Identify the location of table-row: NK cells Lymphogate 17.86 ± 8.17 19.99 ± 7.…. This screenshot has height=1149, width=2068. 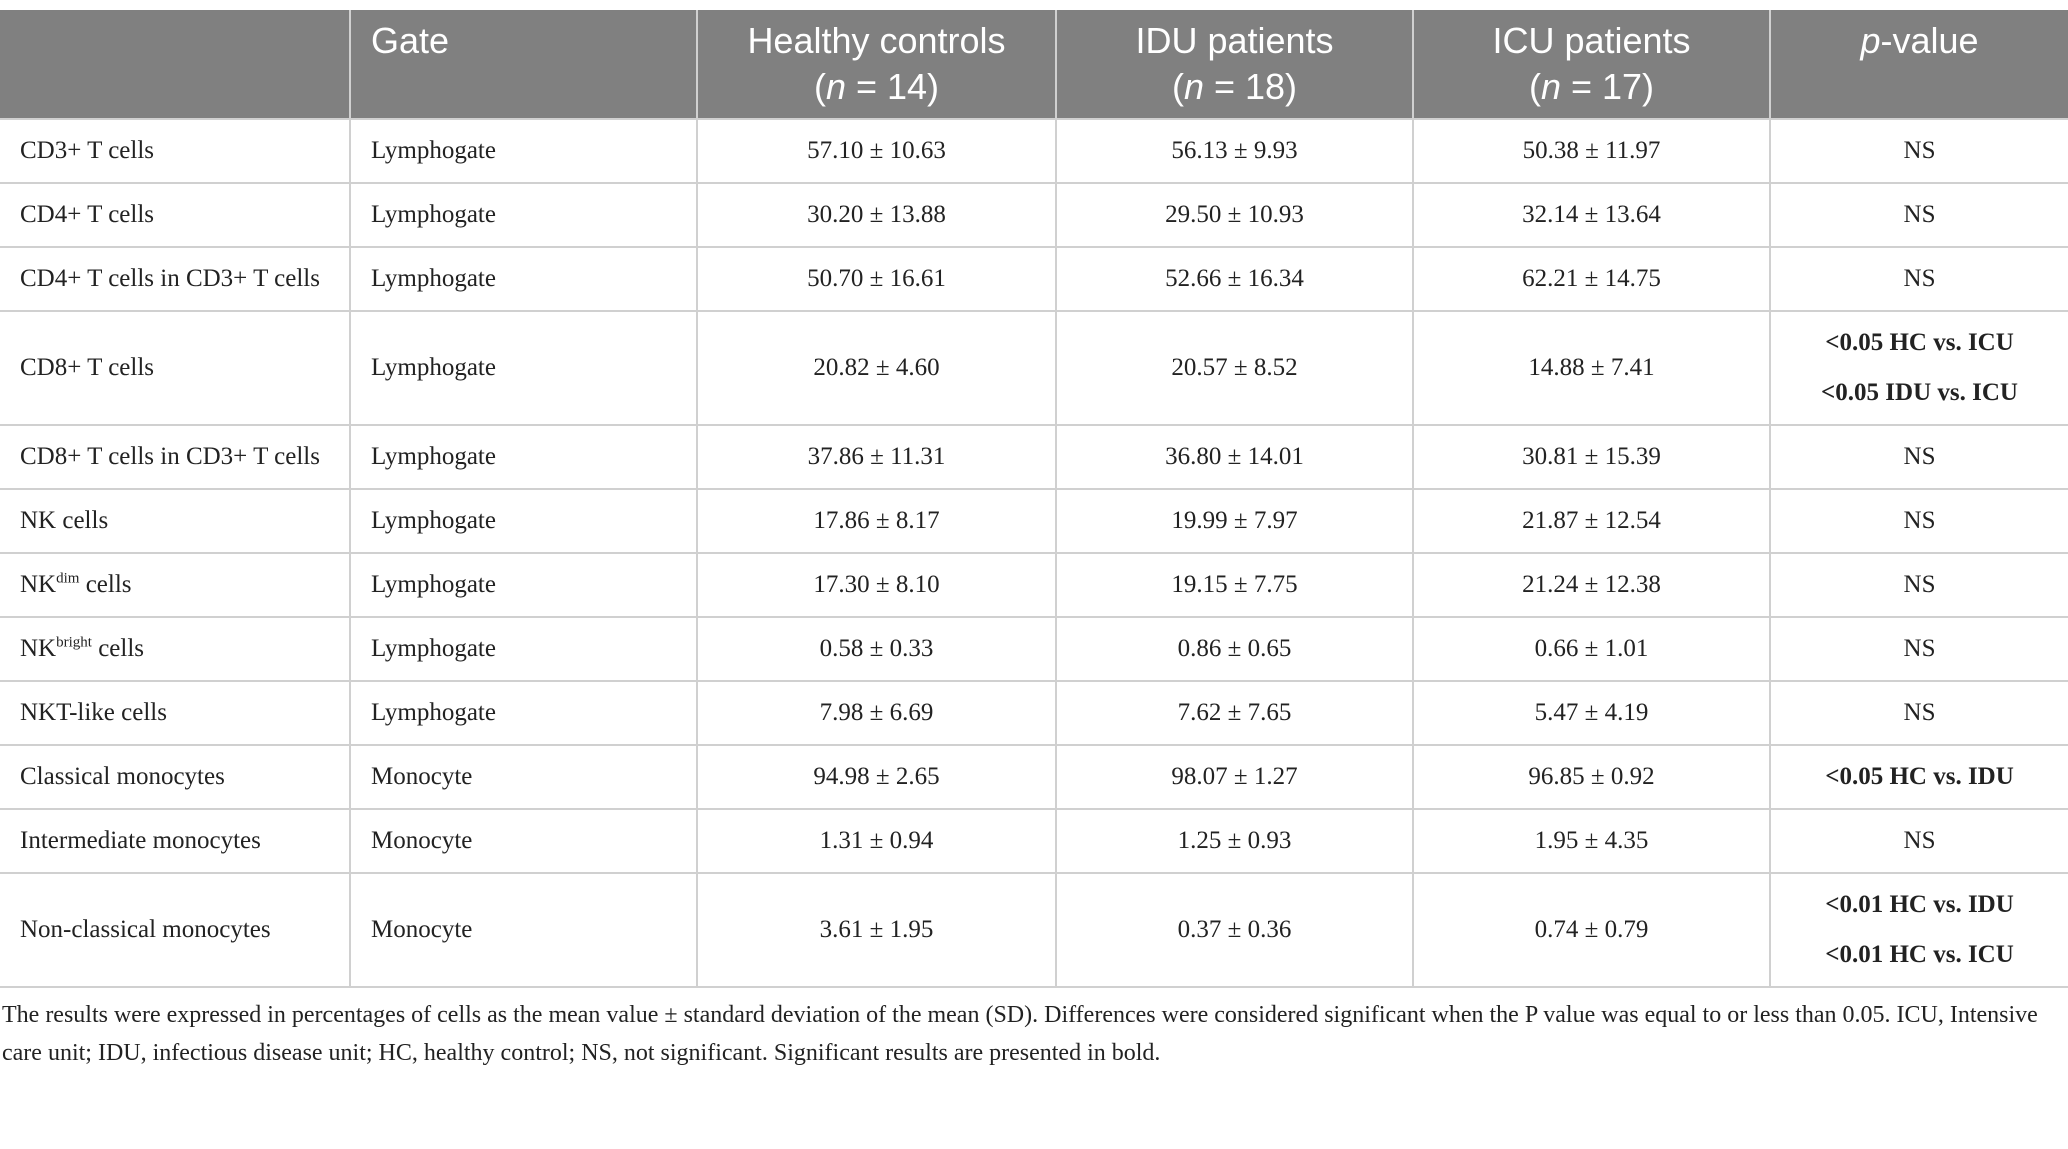
(1034, 521).